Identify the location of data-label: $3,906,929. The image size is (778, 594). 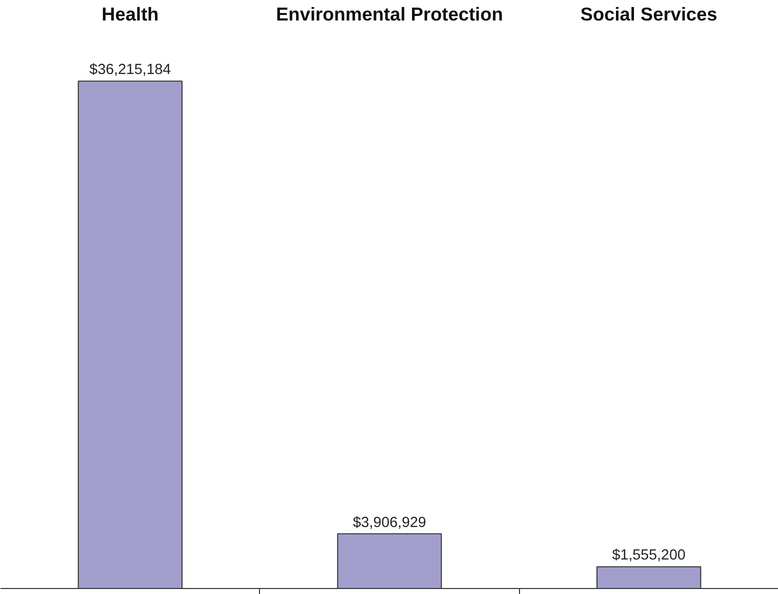
(389, 522).